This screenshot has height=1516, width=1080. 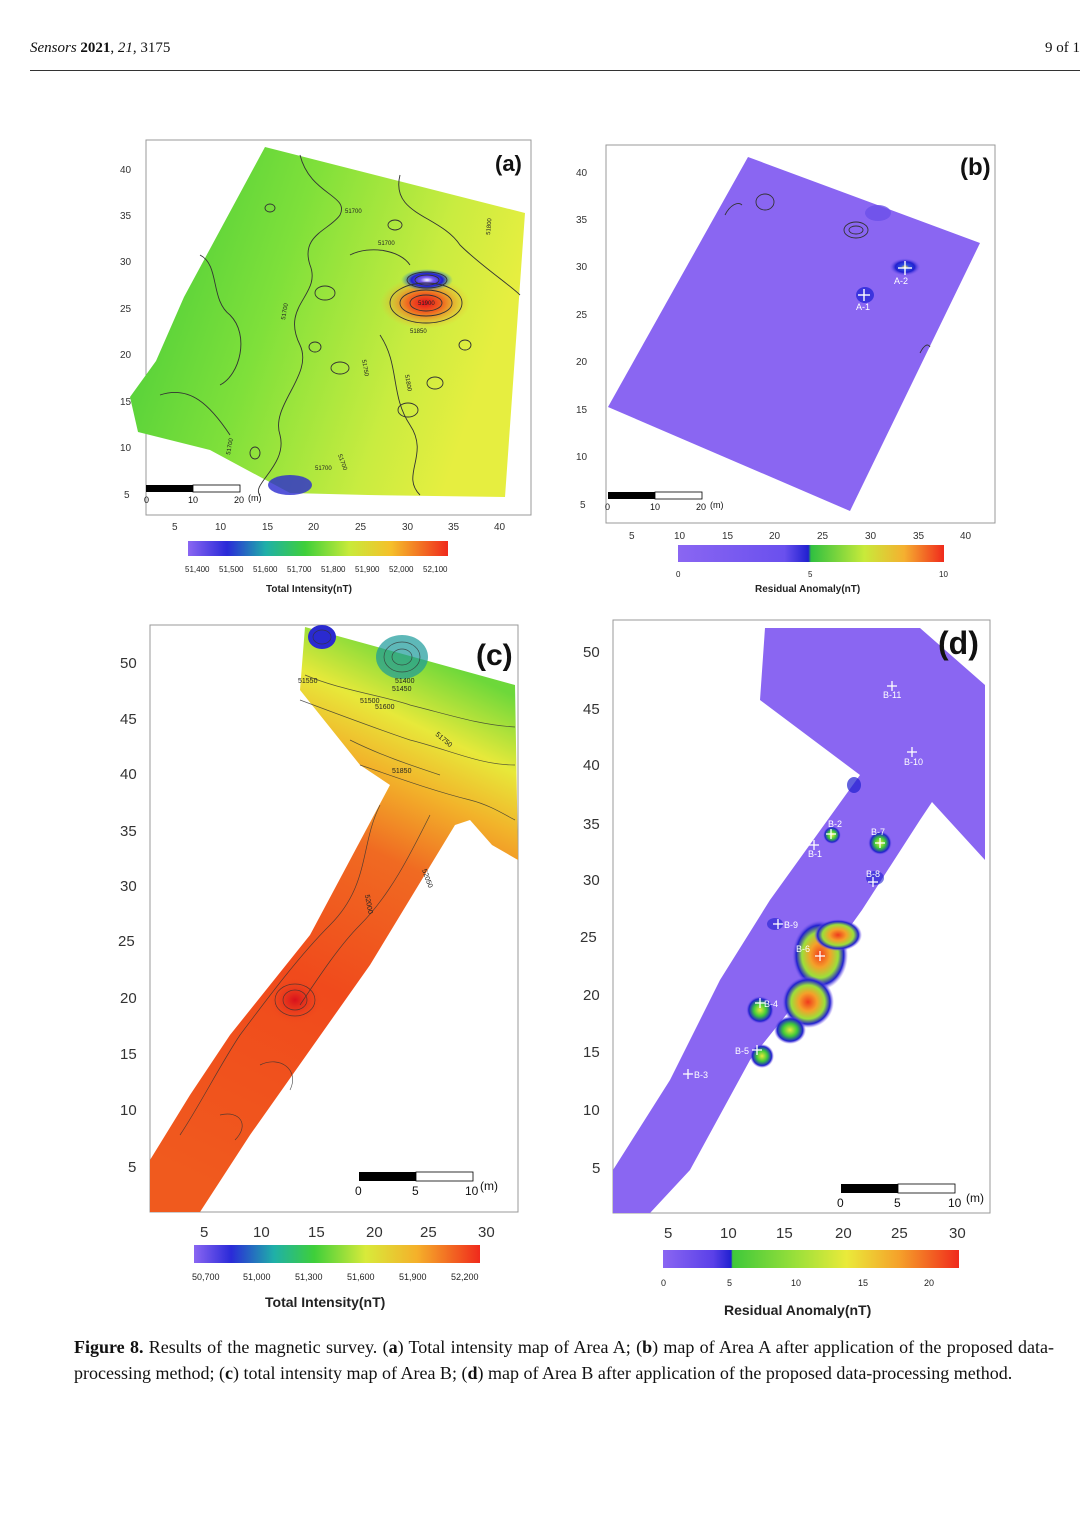 What do you see at coordinates (663, 1283) in the screenshot?
I see `colorbar-tick: 0` at bounding box center [663, 1283].